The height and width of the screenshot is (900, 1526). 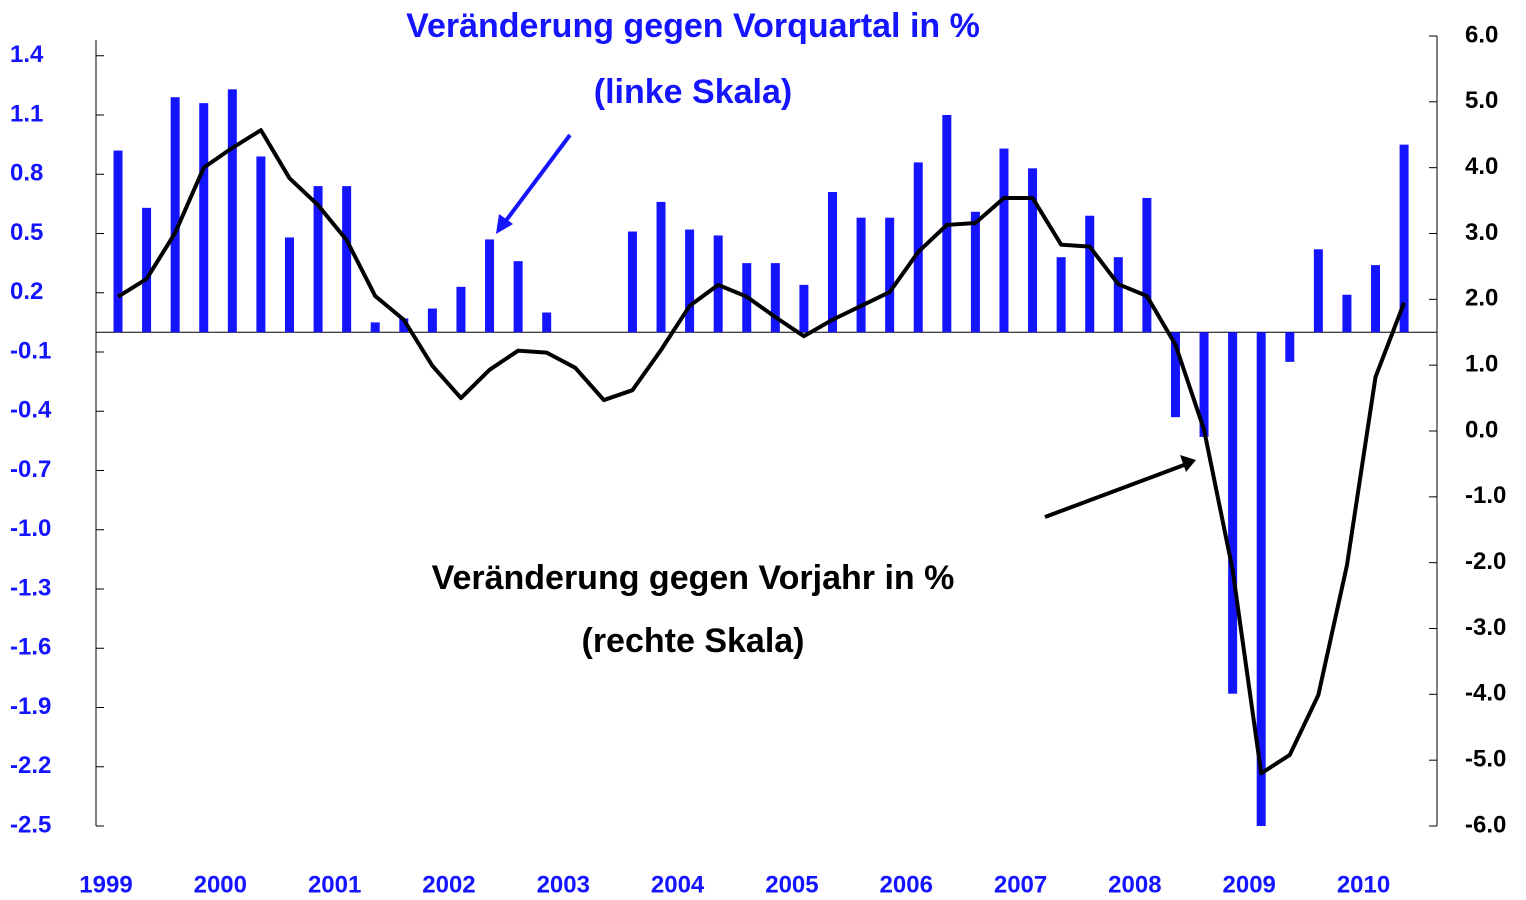 I want to click on y-tick-label: -0.7, so click(x=30, y=469).